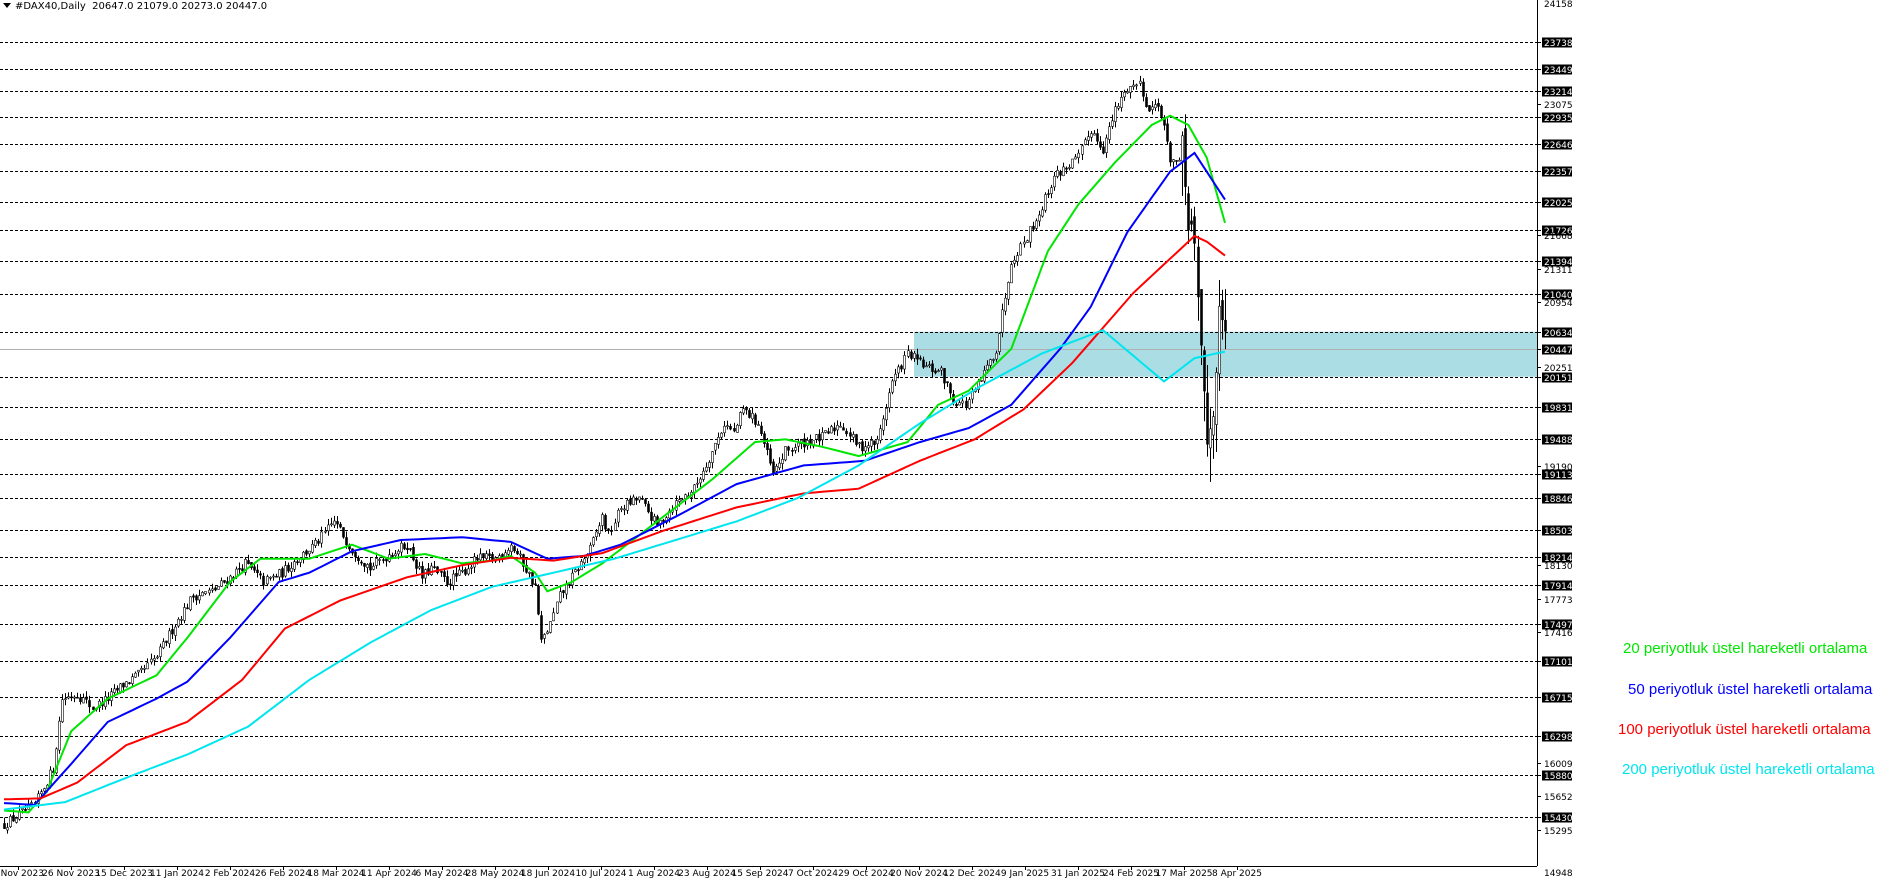  I want to click on price-tag: 19488, so click(1558, 441).